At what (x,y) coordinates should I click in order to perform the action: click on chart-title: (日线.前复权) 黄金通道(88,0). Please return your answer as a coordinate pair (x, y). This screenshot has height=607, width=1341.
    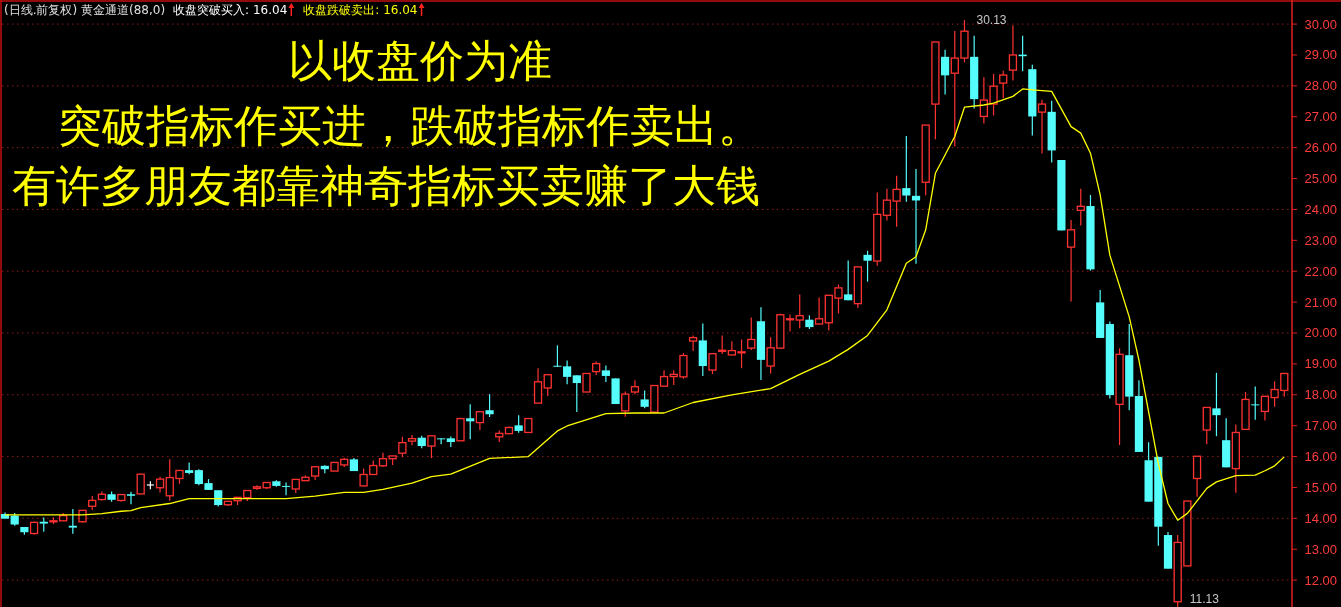
    Looking at the image, I should click on (85, 10).